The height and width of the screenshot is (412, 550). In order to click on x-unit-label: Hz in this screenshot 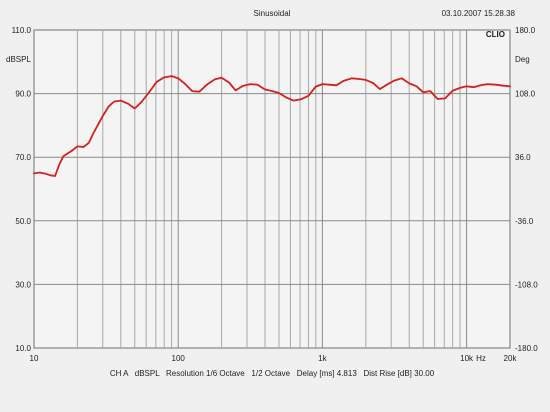, I will do `click(481, 358)`.